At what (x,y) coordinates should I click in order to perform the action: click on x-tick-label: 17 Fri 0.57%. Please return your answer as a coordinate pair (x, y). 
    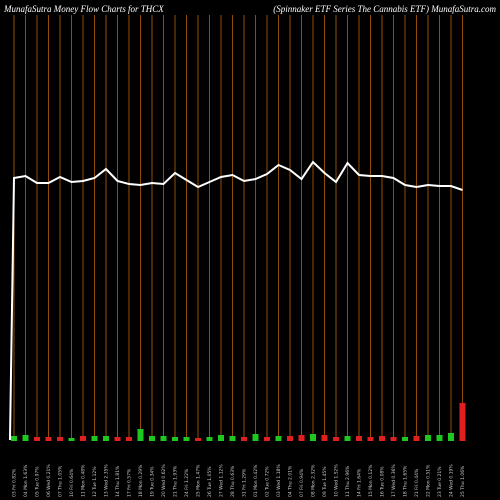
    Looking at the image, I should click on (130, 482).